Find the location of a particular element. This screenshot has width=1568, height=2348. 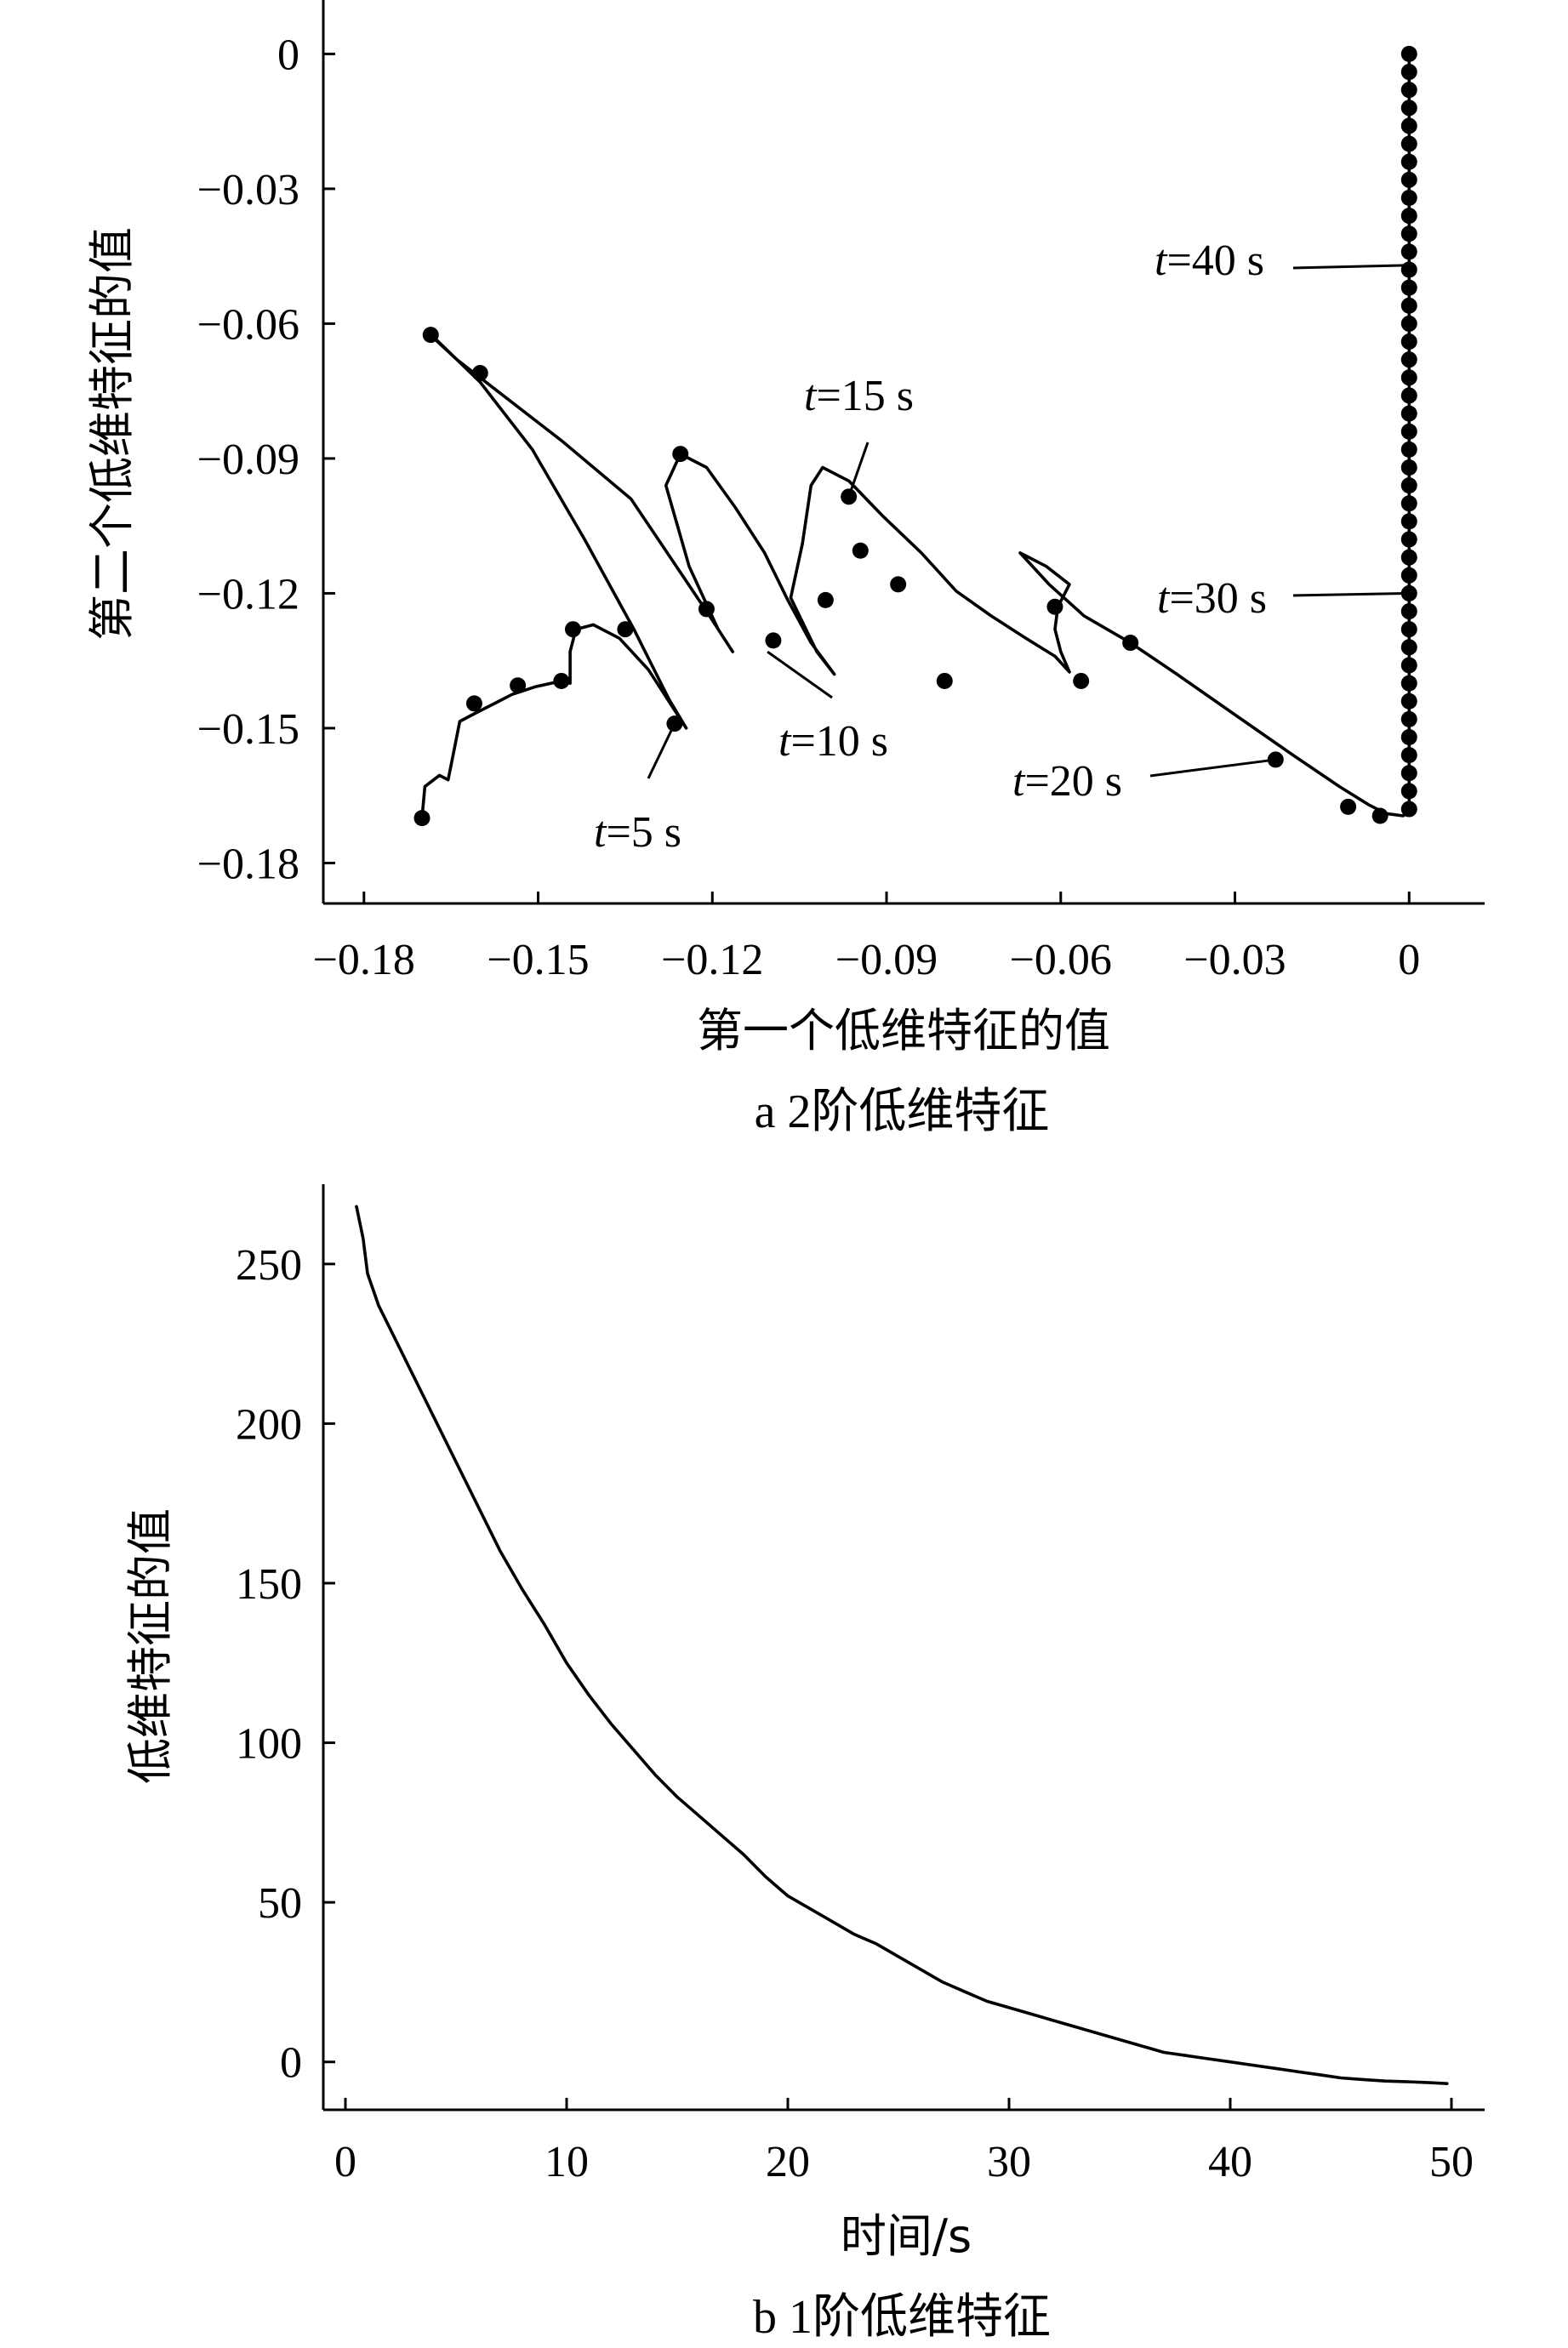

panel-a-annotation-label: t=40 s is located at coordinates (1209, 261).